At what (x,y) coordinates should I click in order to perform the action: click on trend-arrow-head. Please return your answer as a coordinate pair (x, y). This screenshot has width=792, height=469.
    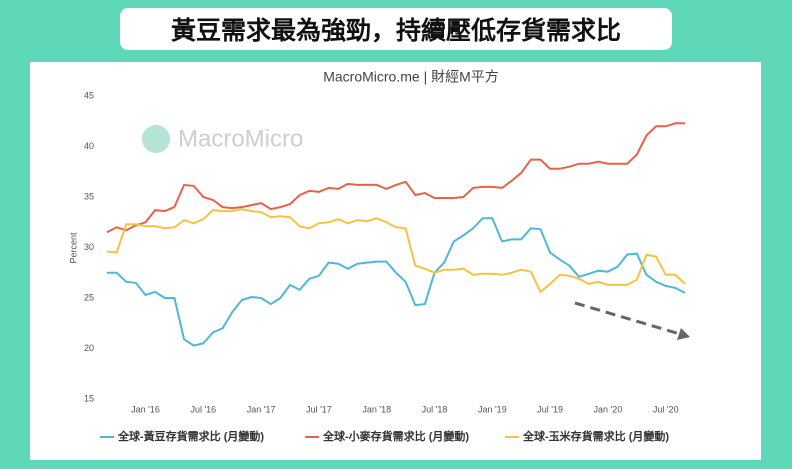
    Looking at the image, I should click on (683, 334).